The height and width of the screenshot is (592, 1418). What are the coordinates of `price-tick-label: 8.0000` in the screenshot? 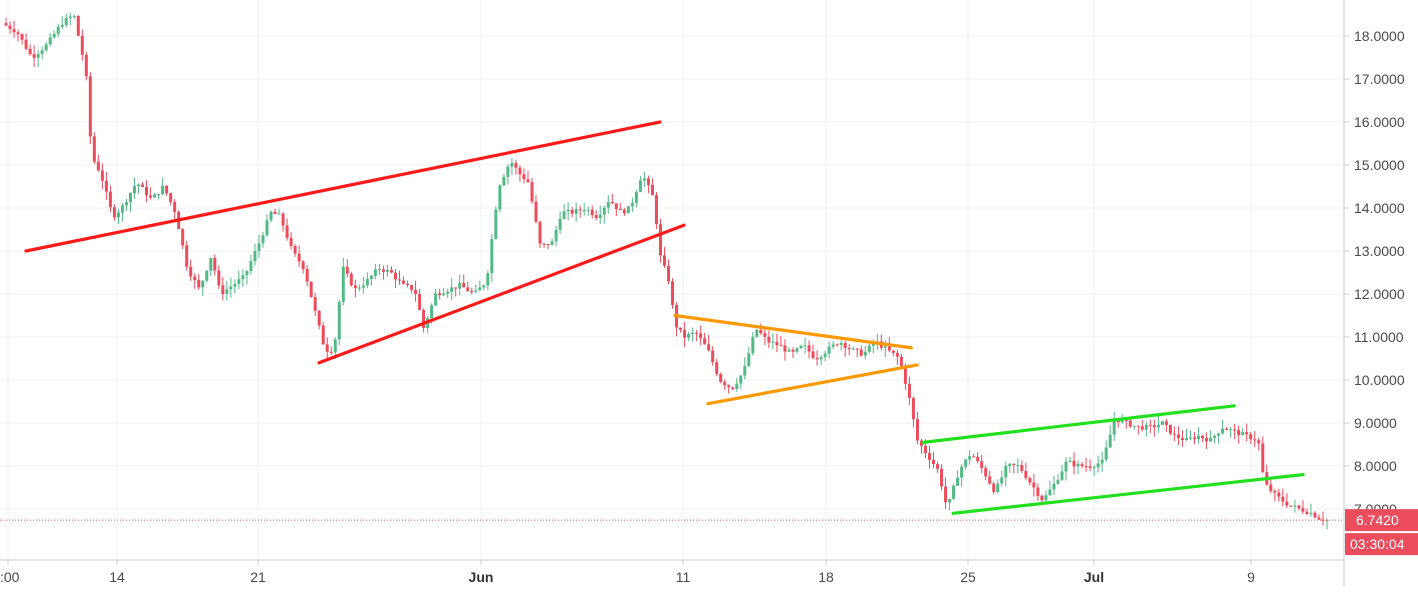 It's located at (1375, 466).